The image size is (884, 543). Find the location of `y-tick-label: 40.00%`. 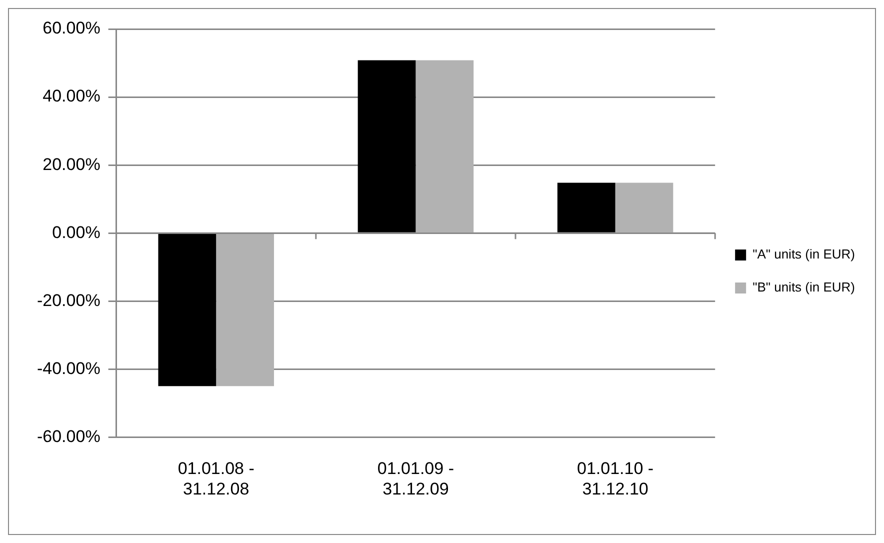

y-tick-label: 40.00% is located at coordinates (71, 96).